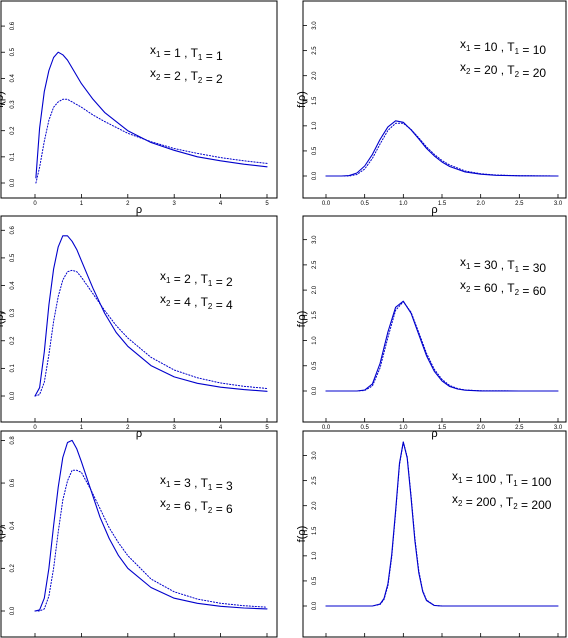 This screenshot has width=568, height=638. What do you see at coordinates (82, 204) in the screenshot?
I see `x-tick-label: 1` at bounding box center [82, 204].